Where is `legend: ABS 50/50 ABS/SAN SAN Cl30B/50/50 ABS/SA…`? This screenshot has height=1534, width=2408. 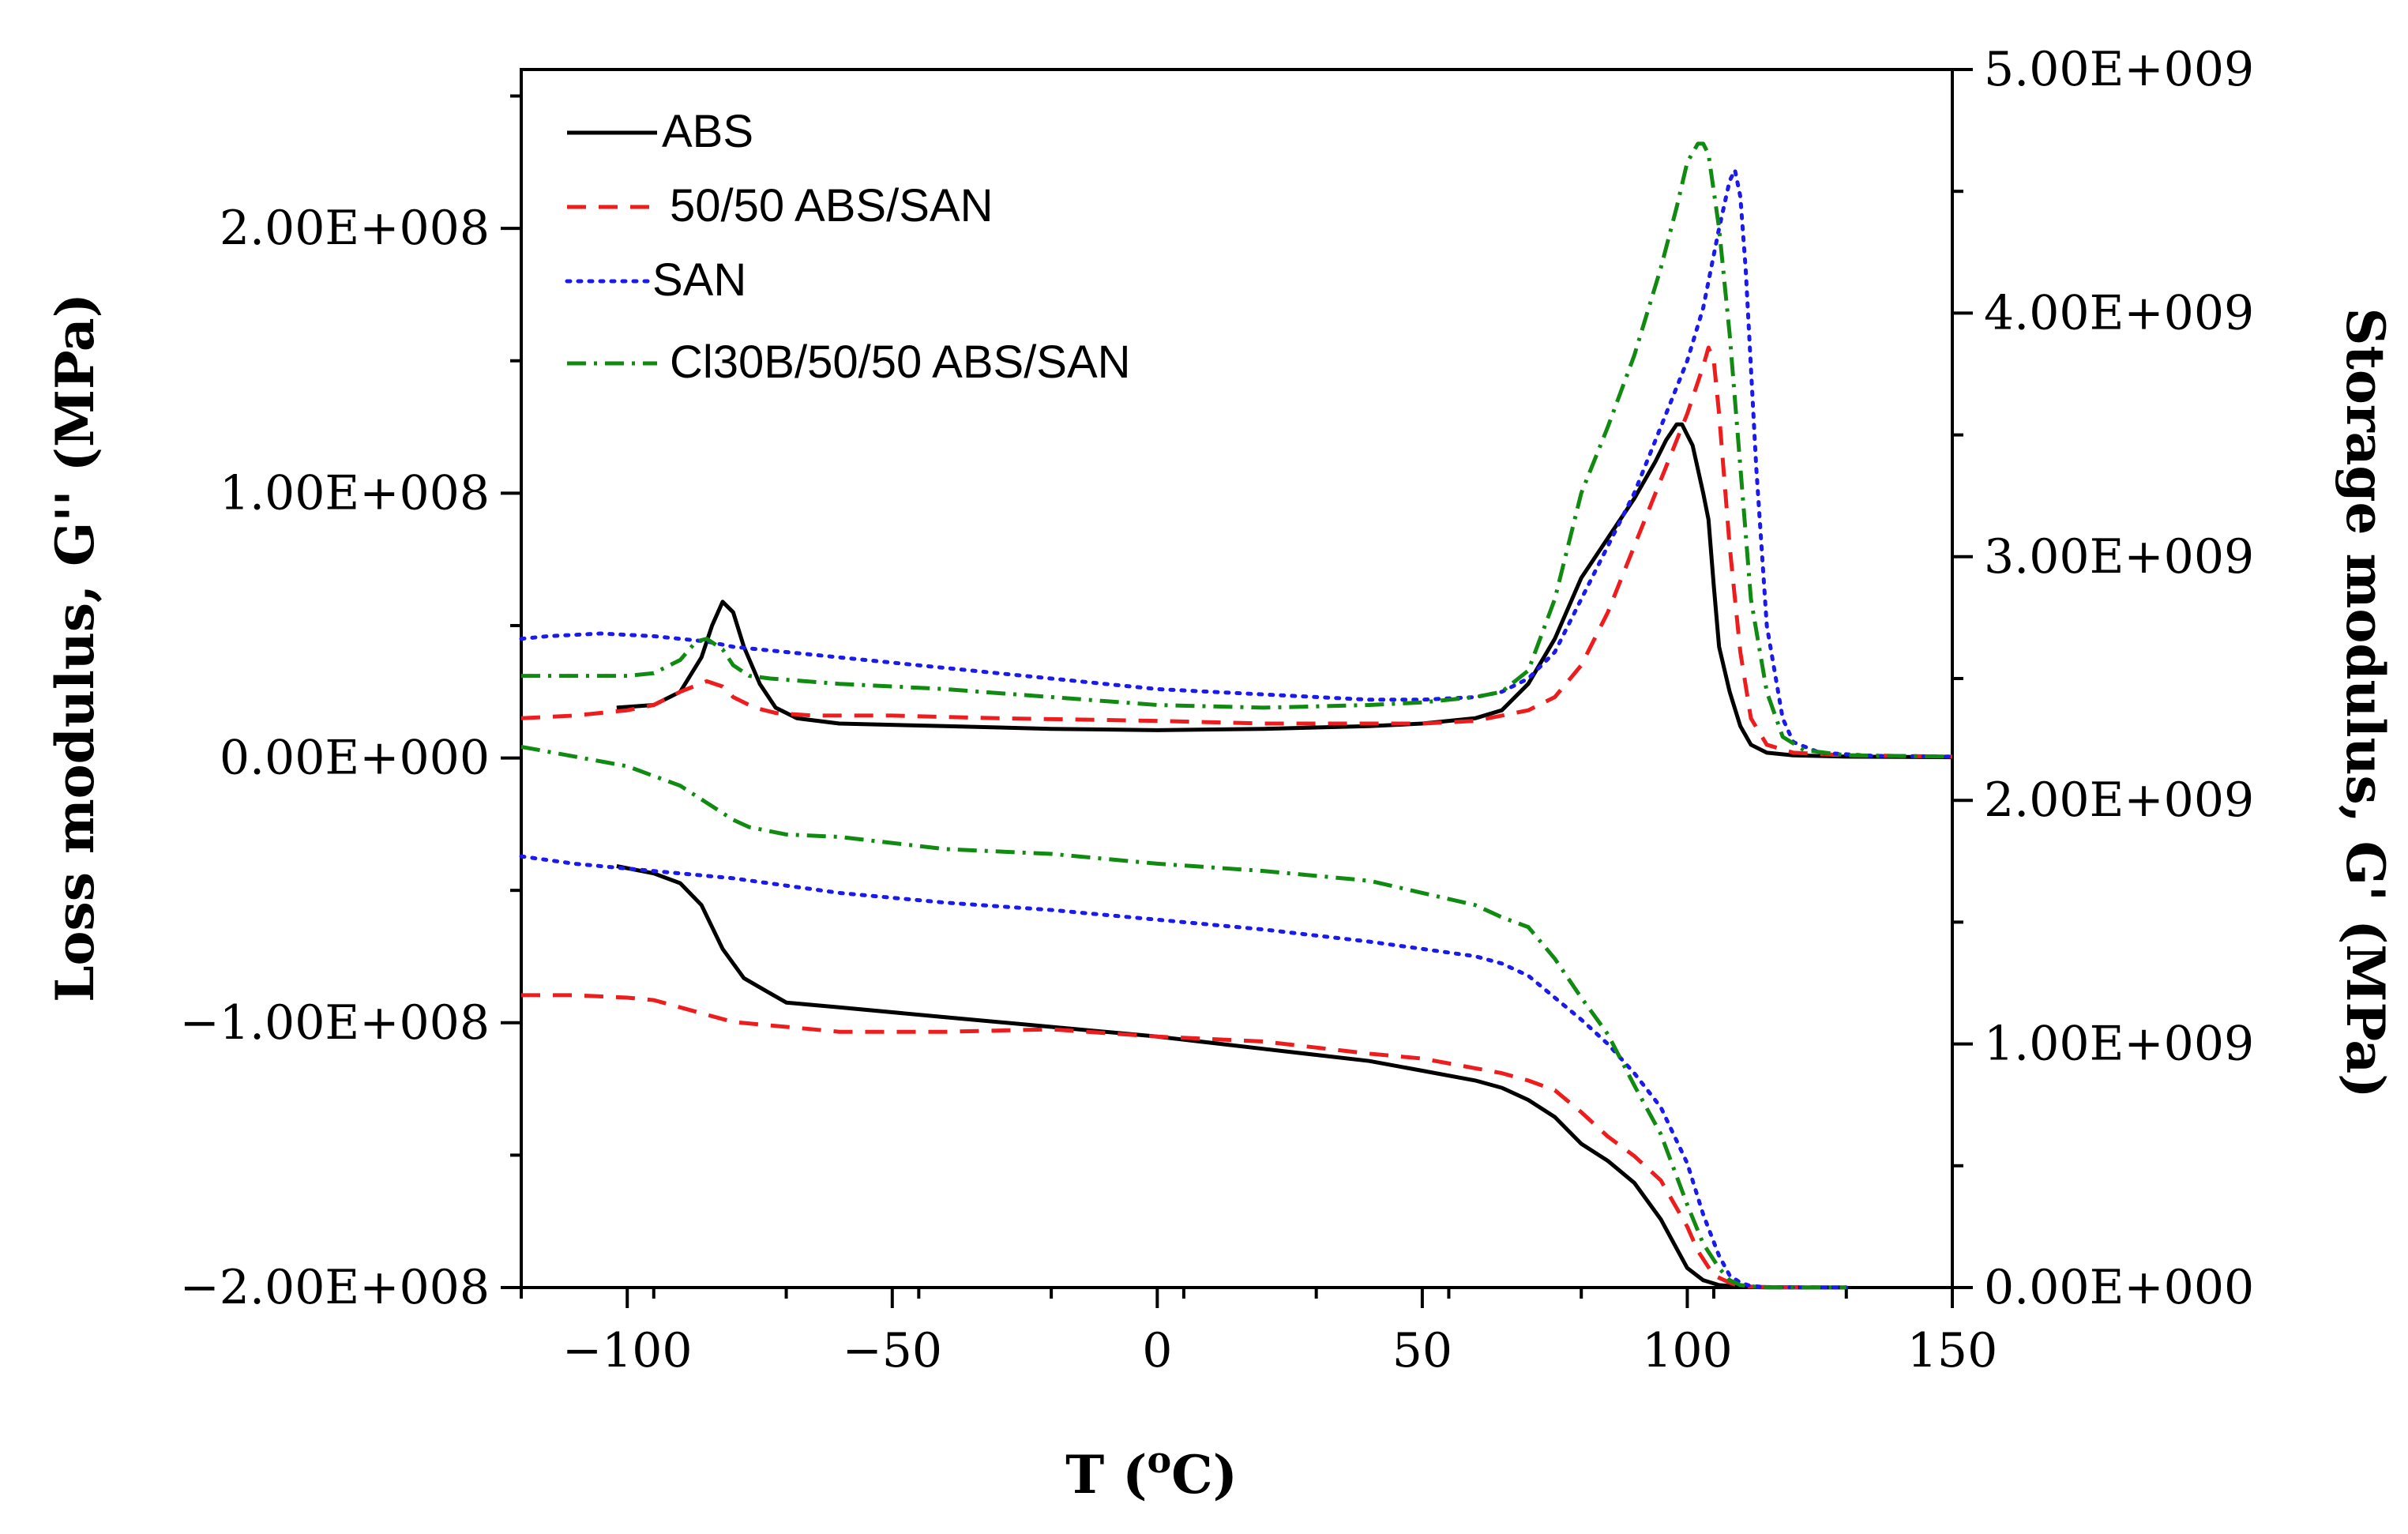 legend: ABS 50/50 ABS/SAN SAN Cl30B/50/50 ABS/SA… is located at coordinates (848, 247).